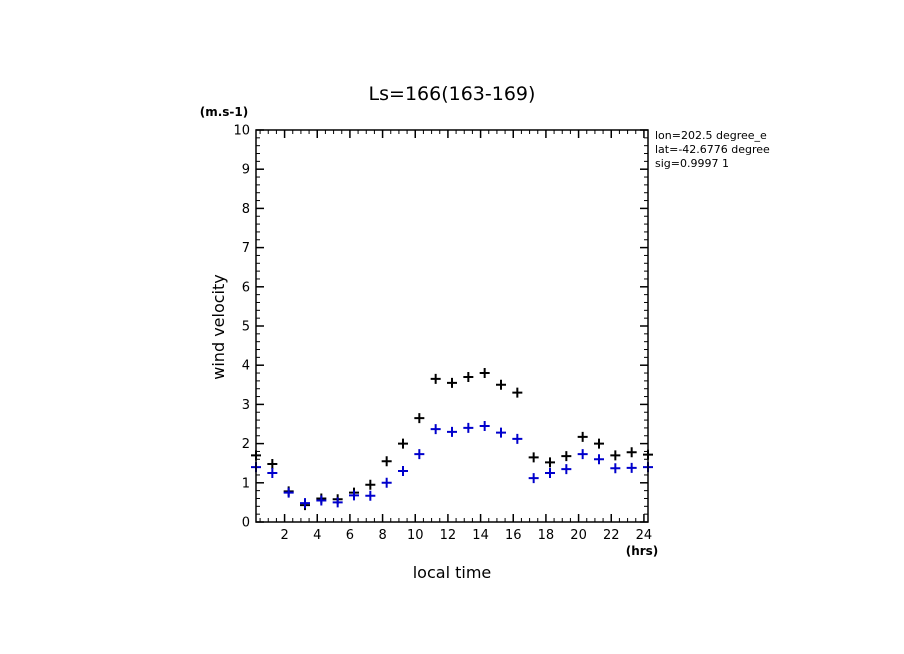  I want to click on x-axis-label: local time, so click(452, 572).